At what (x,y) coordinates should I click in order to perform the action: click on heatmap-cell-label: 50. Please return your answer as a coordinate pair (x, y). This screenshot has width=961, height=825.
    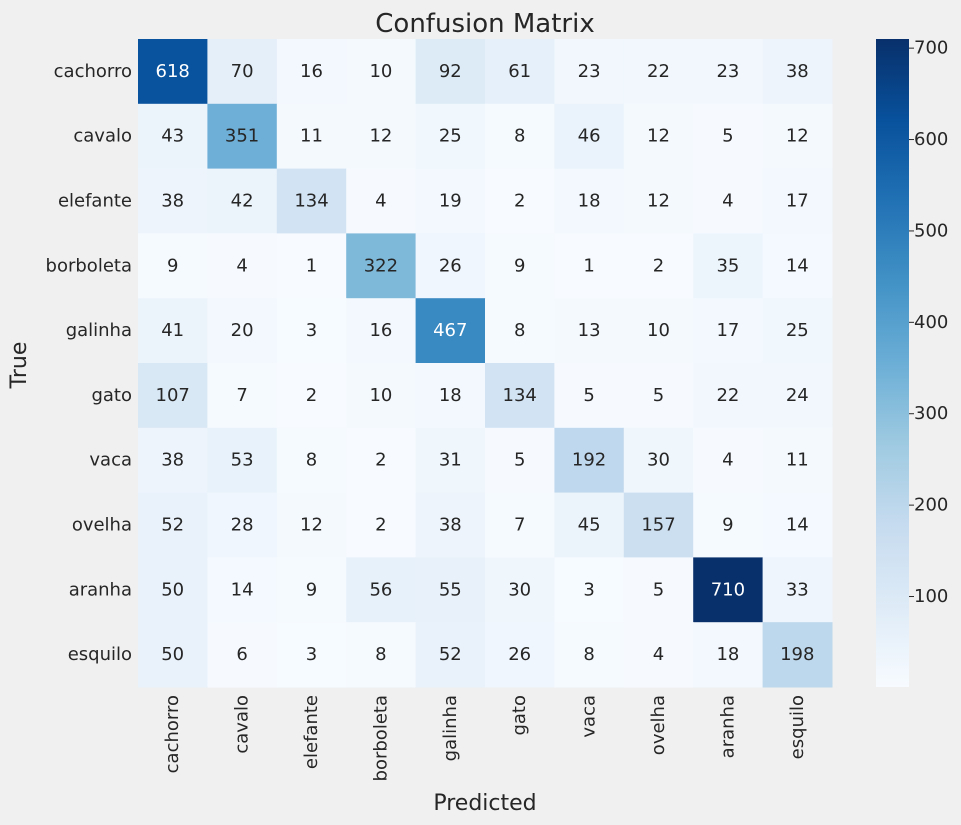
    Looking at the image, I should click on (172, 654).